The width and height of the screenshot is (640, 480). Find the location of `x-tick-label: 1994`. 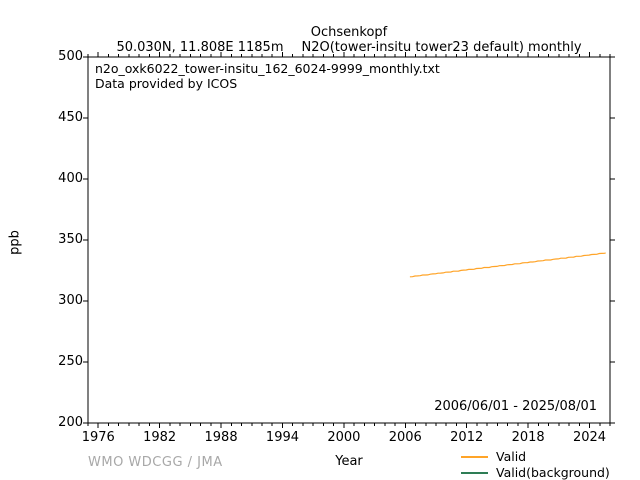

x-tick-label: 1994 is located at coordinates (282, 437).